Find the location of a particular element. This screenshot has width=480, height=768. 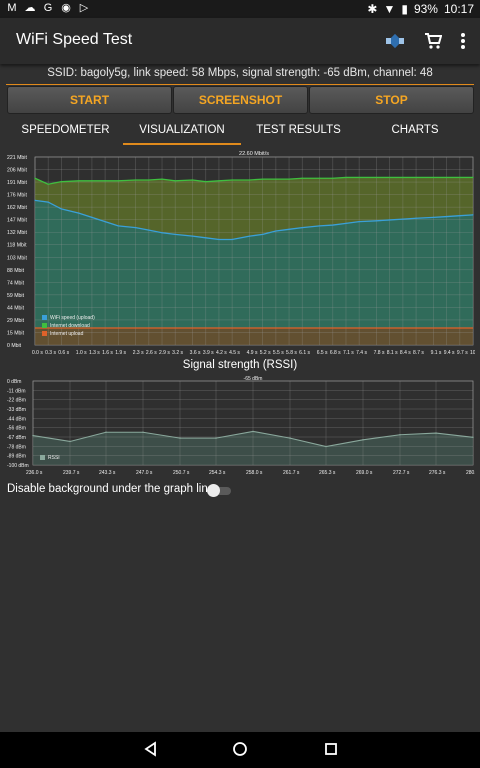

x-tick-label: 6.8 s is located at coordinates (335, 353).